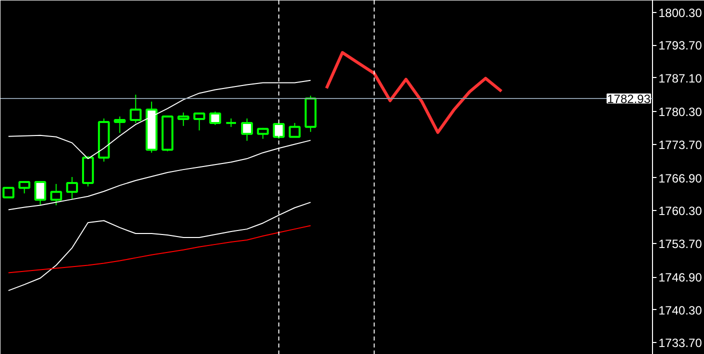  I want to click on y-tick-label: 1740.30, so click(680, 310).